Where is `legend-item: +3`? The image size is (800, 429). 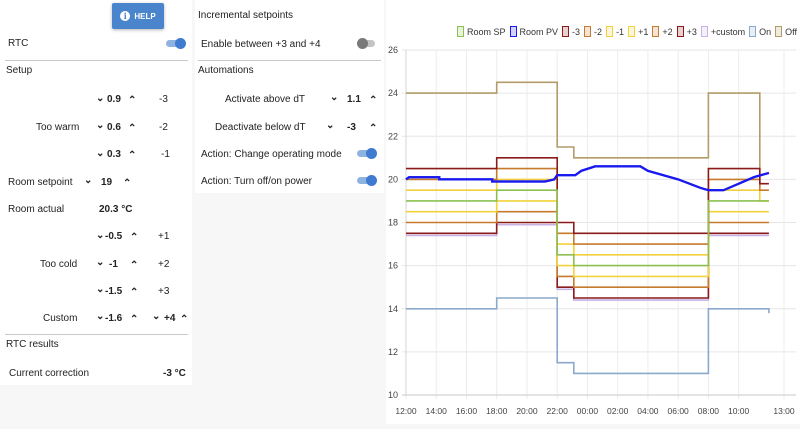 legend-item: +3 is located at coordinates (686, 31).